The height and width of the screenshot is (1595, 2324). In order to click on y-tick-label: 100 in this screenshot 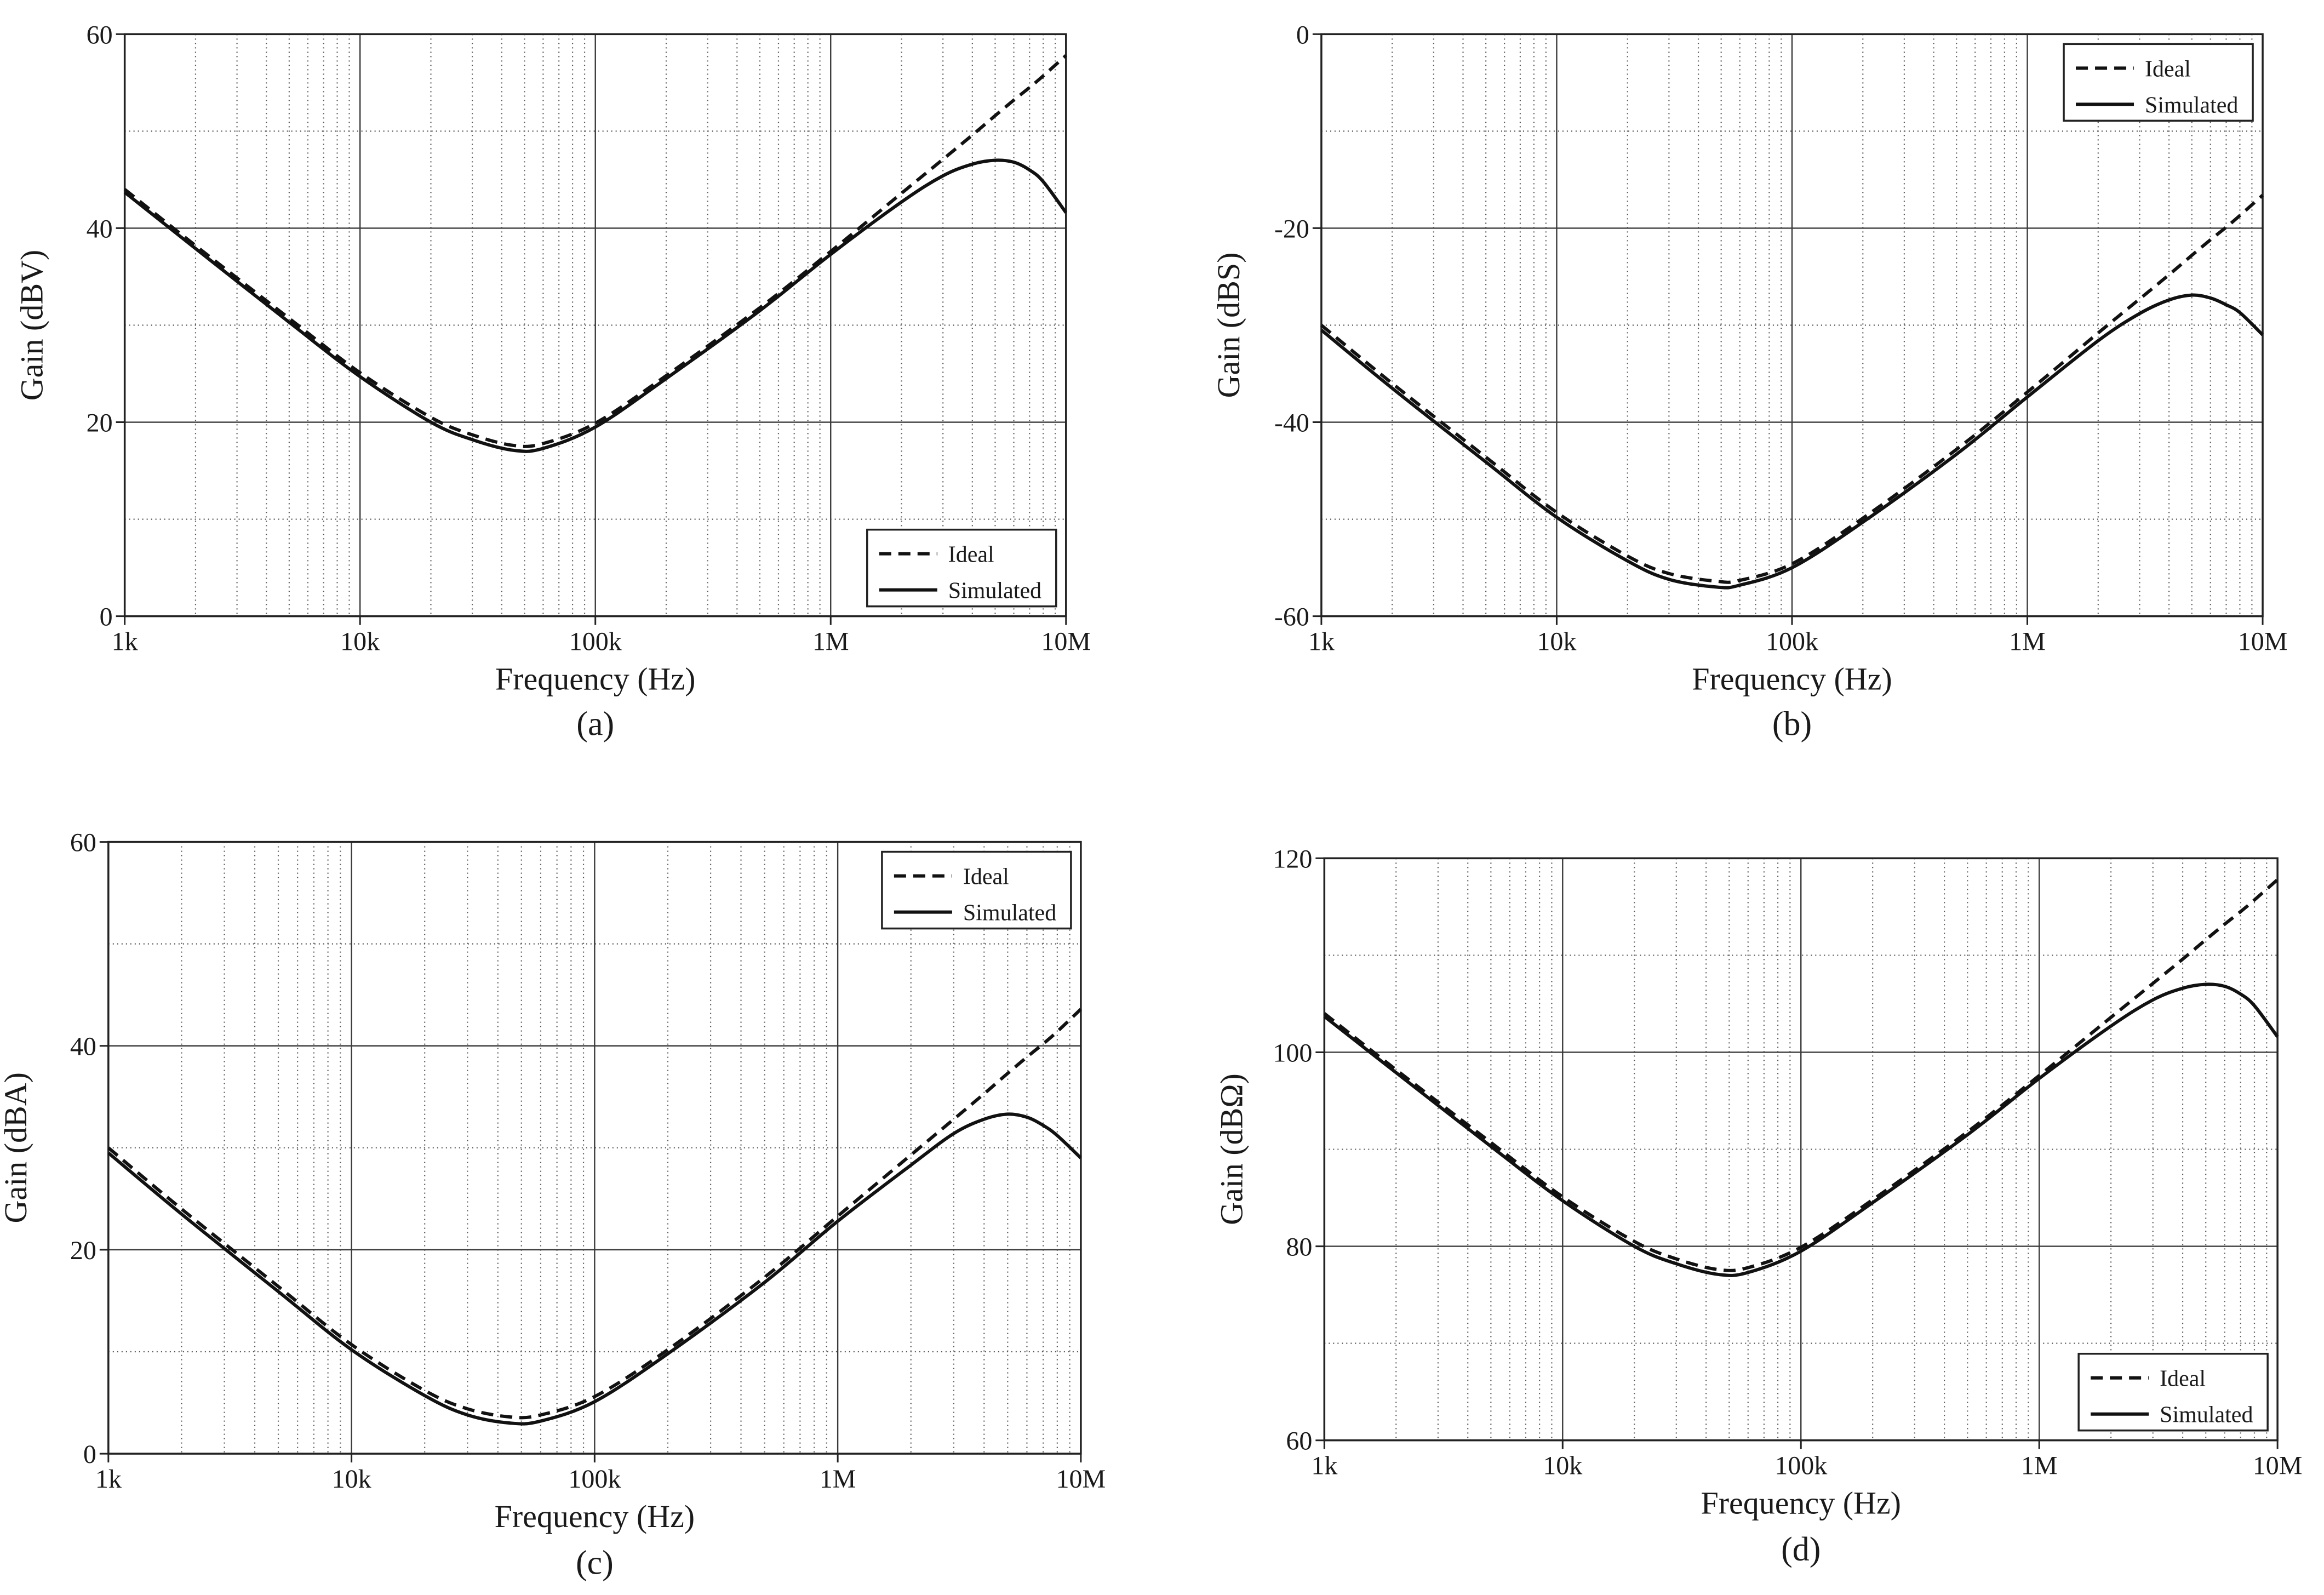, I will do `click(1292, 1052)`.